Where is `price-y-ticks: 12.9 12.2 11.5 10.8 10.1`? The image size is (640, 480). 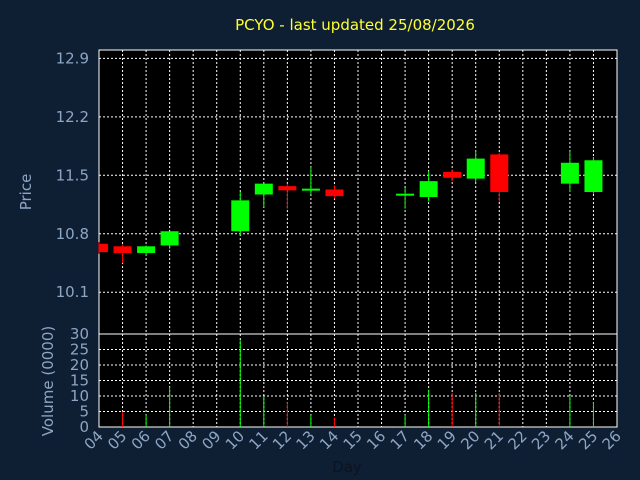 price-y-ticks: 12.9 12.2 11.5 10.8 10.1 is located at coordinates (72, 175).